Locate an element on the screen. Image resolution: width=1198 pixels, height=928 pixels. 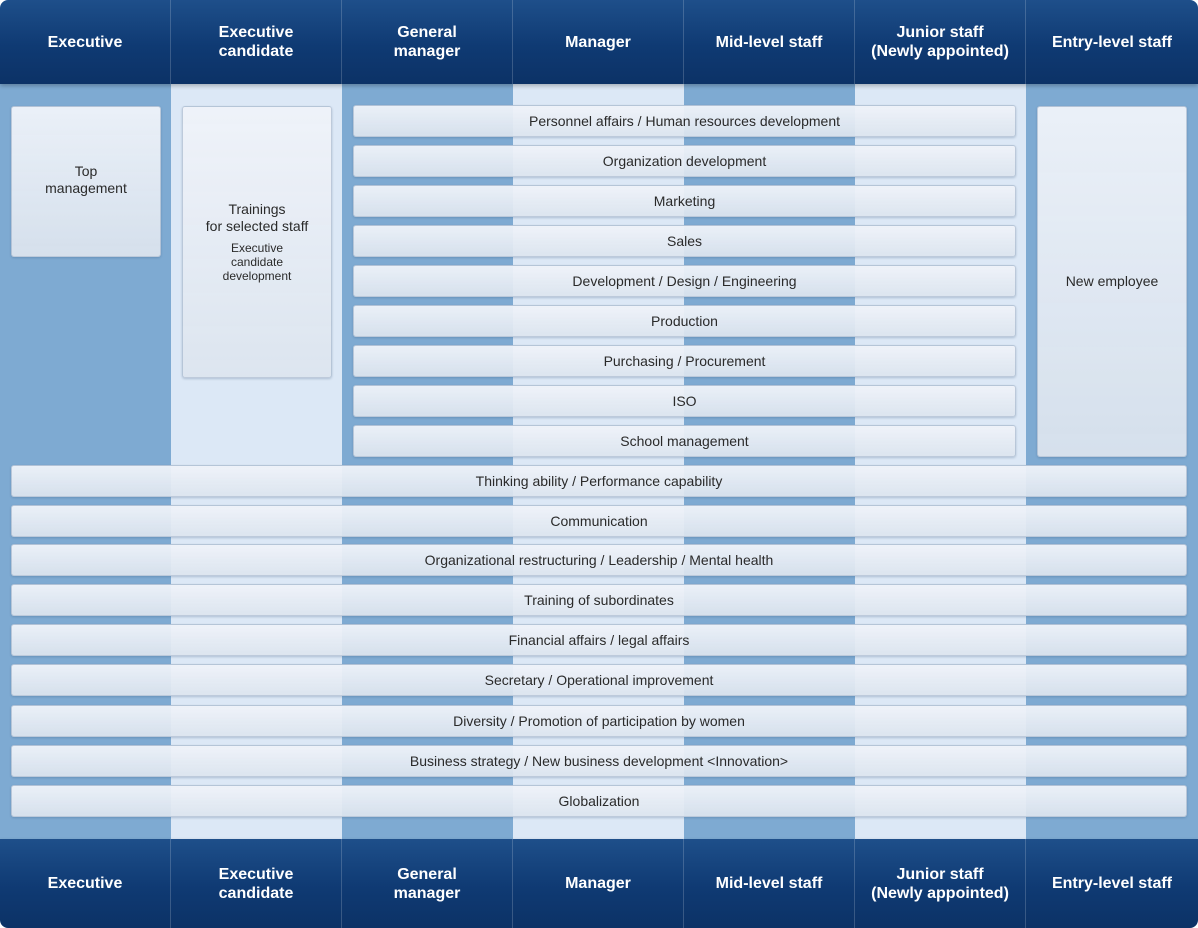
header-executive: Executive is located at coordinates (85, 42).